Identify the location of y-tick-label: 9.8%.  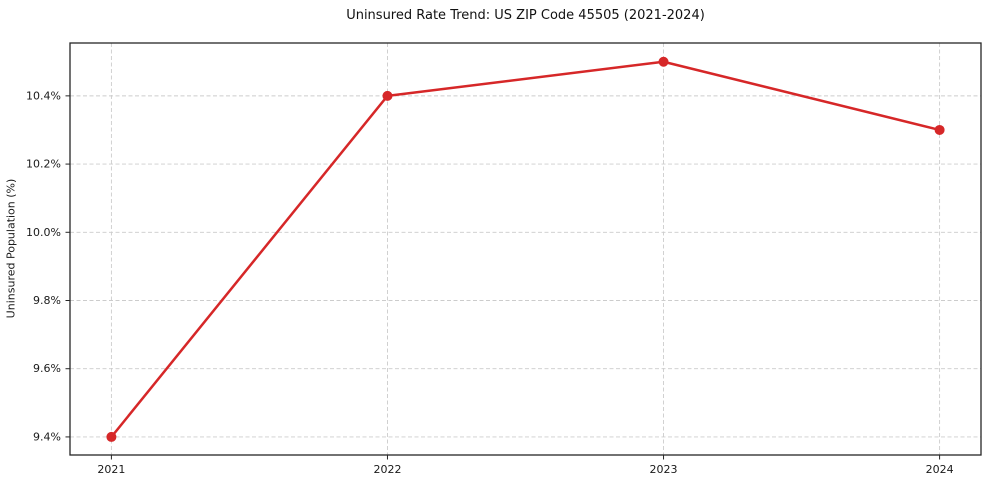
(47, 300).